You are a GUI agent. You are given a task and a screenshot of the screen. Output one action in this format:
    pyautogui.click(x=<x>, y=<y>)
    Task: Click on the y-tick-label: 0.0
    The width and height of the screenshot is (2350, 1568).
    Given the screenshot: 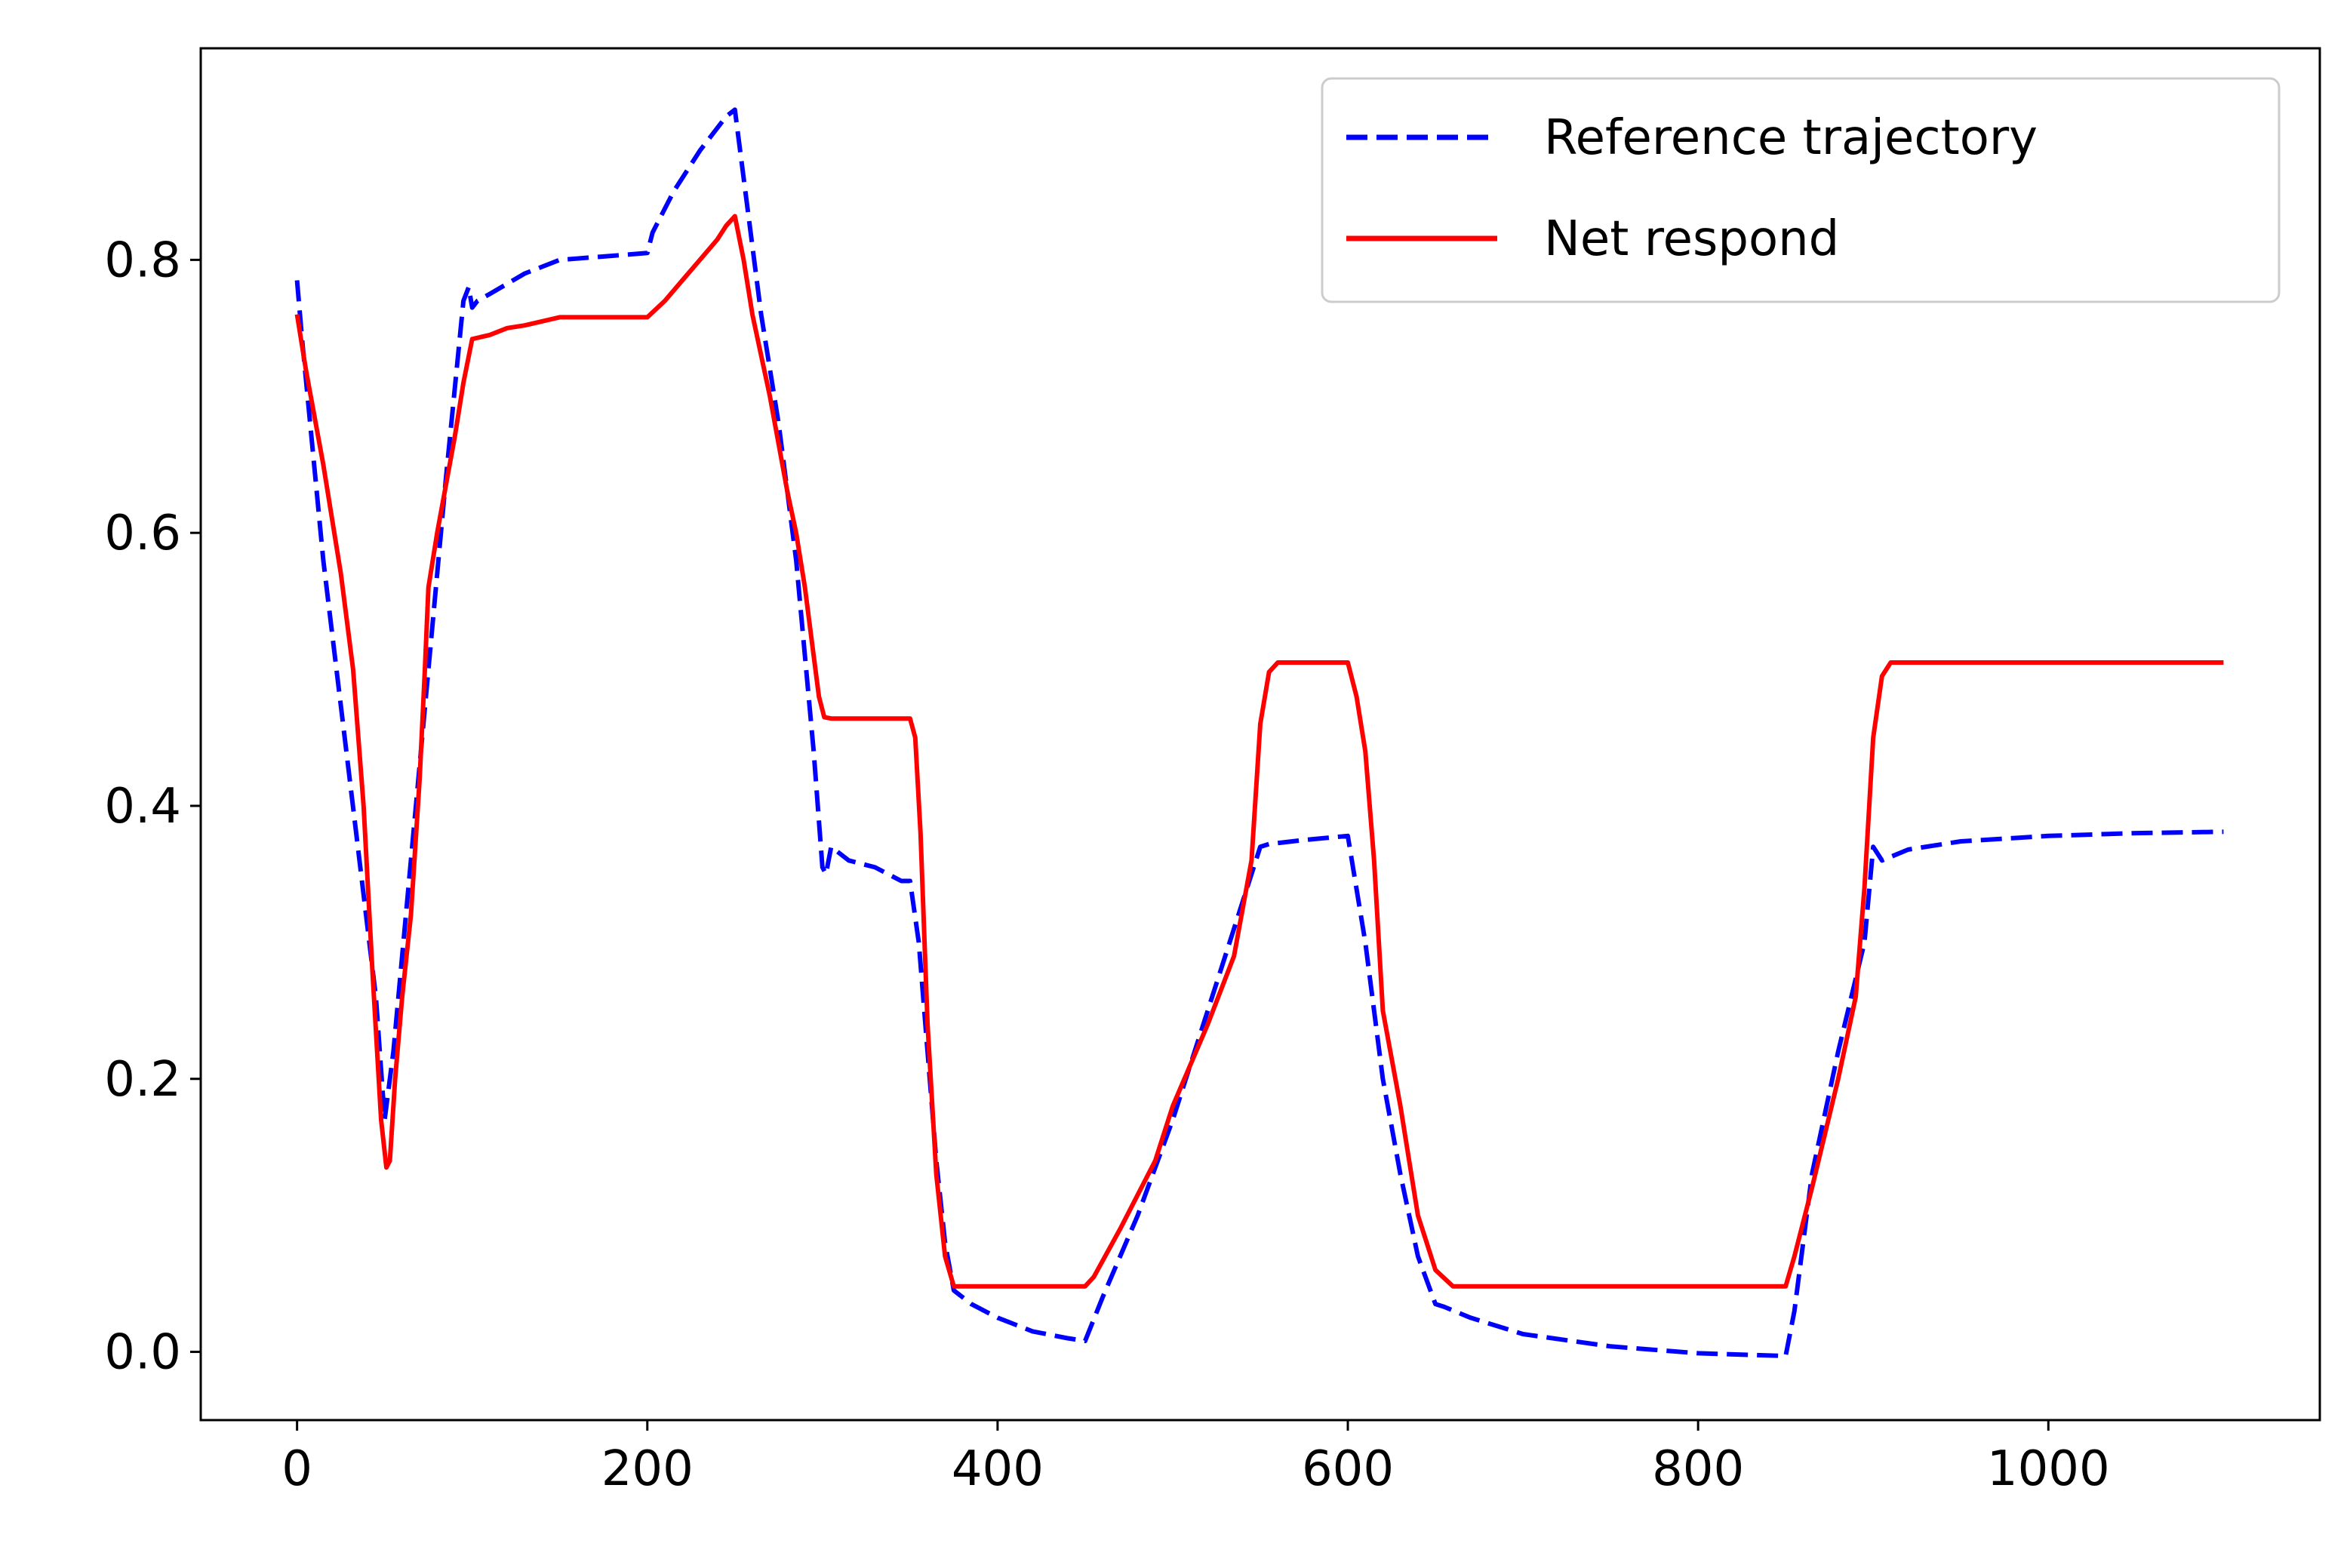 What is the action you would take?
    pyautogui.click(x=142, y=1353)
    